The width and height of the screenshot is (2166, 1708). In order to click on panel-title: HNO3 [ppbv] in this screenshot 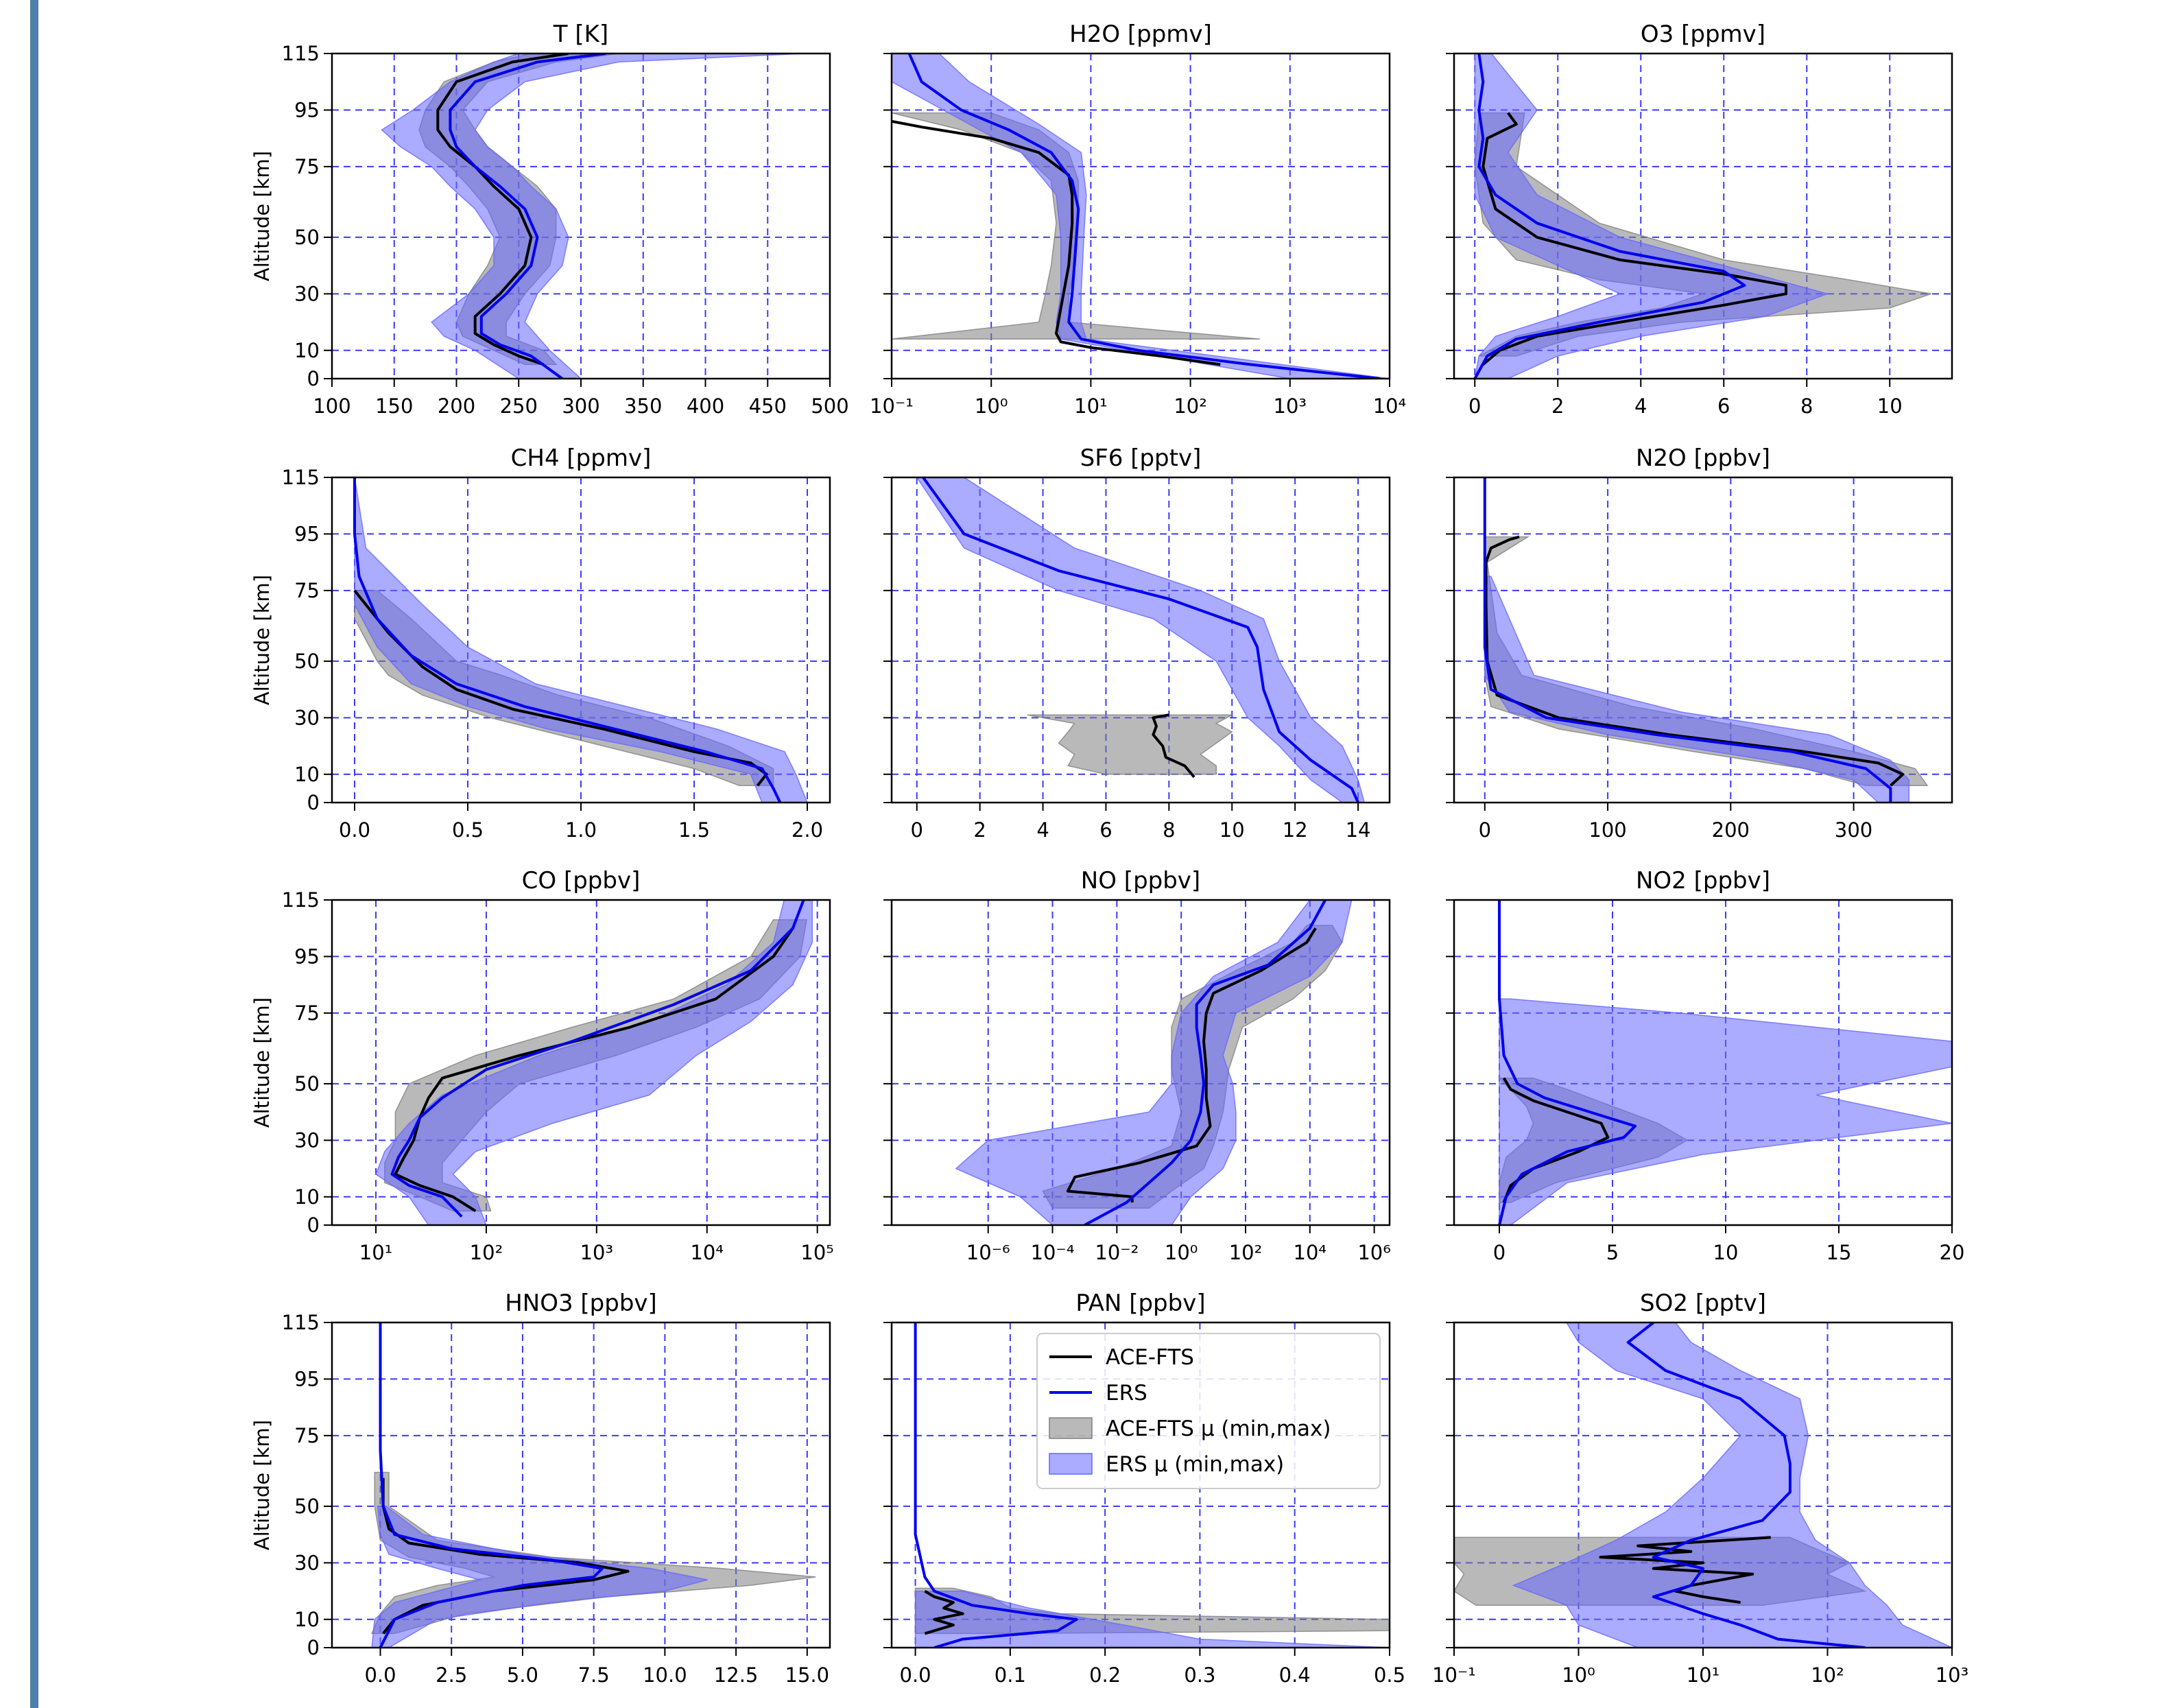, I will do `click(581, 1303)`.